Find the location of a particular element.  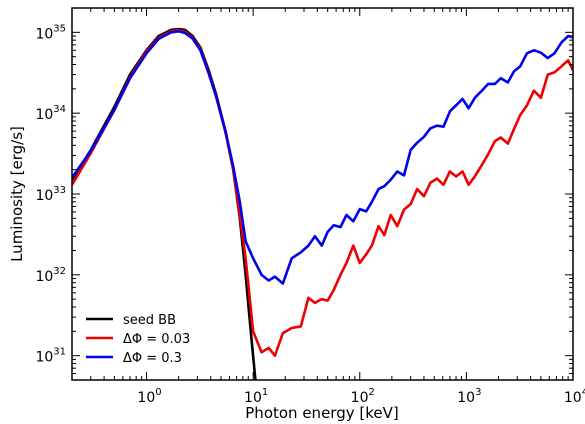

y-tick-label: 1031 is located at coordinates (50, 356).